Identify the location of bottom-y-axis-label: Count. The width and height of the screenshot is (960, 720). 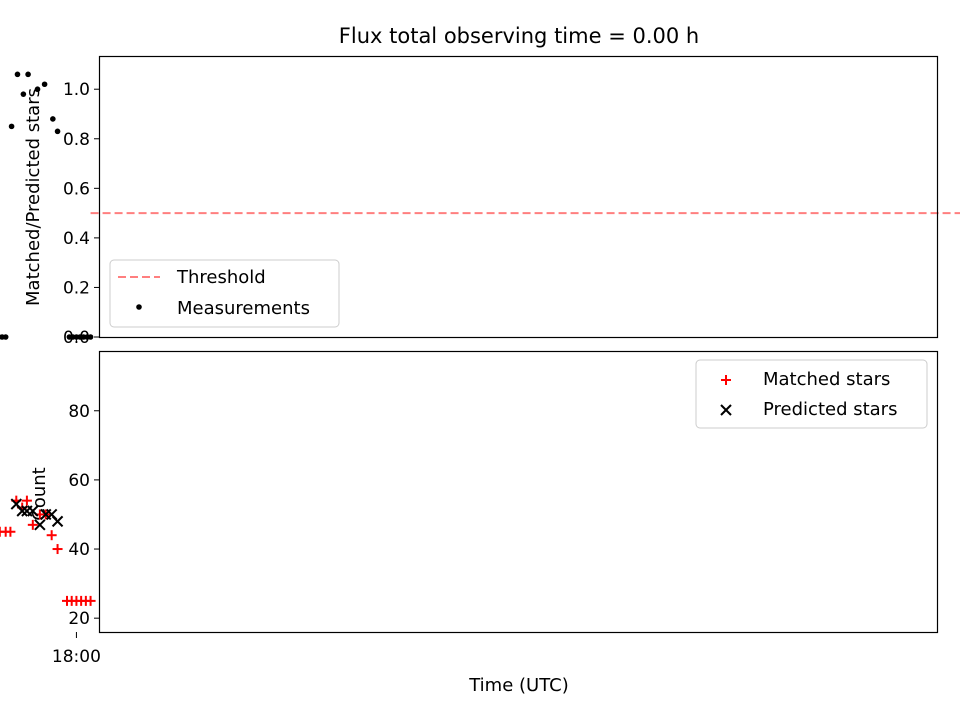
(39, 493).